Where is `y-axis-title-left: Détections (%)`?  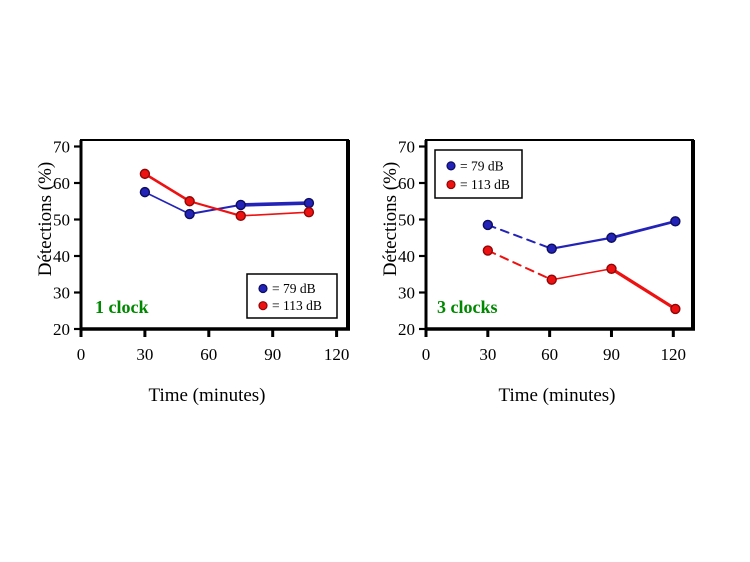 y-axis-title-left: Détections (%) is located at coordinates (45, 219).